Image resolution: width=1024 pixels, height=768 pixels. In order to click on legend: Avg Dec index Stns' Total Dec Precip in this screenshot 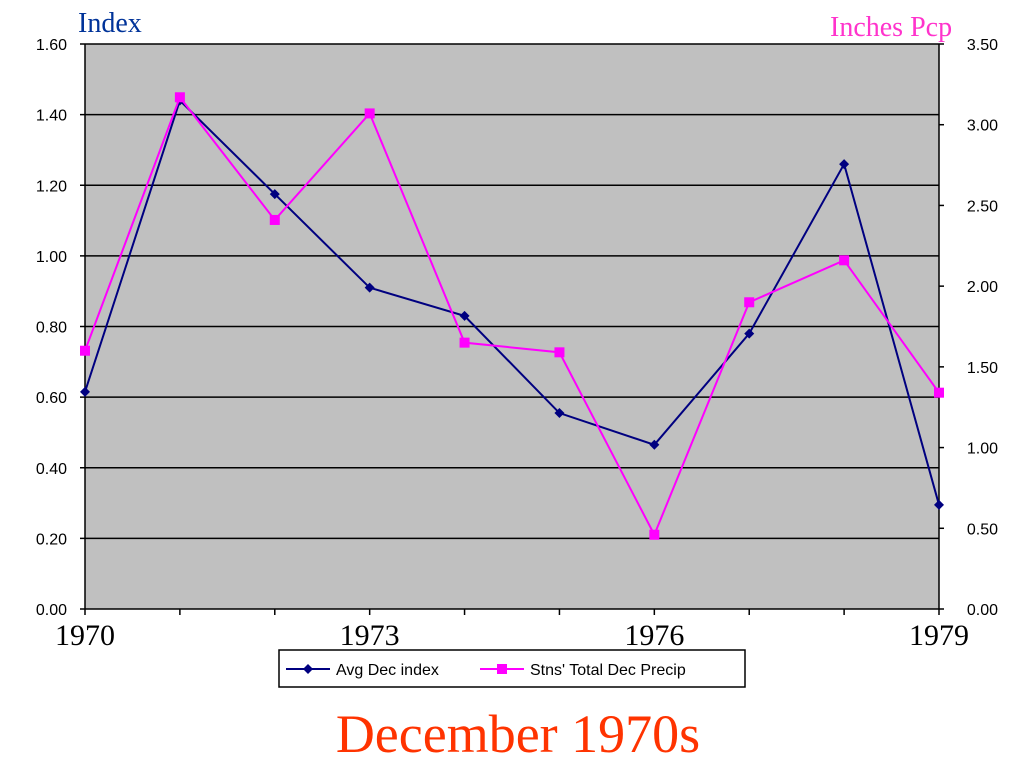, I will do `click(512, 668)`.